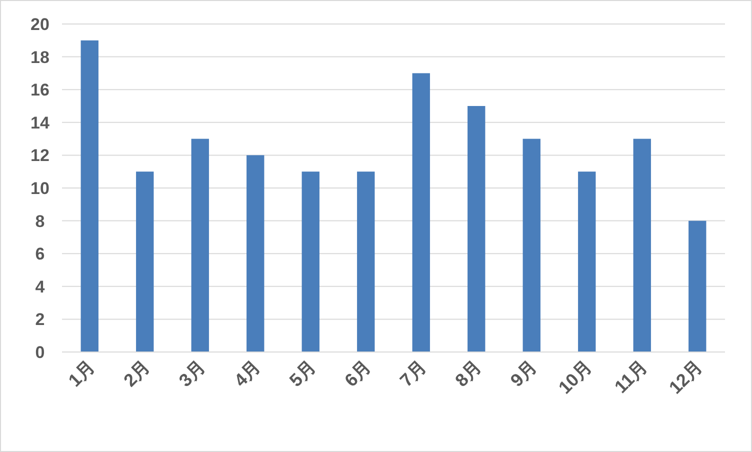 This screenshot has width=752, height=452. I want to click on x-tick-label: 2月, so click(137, 373).